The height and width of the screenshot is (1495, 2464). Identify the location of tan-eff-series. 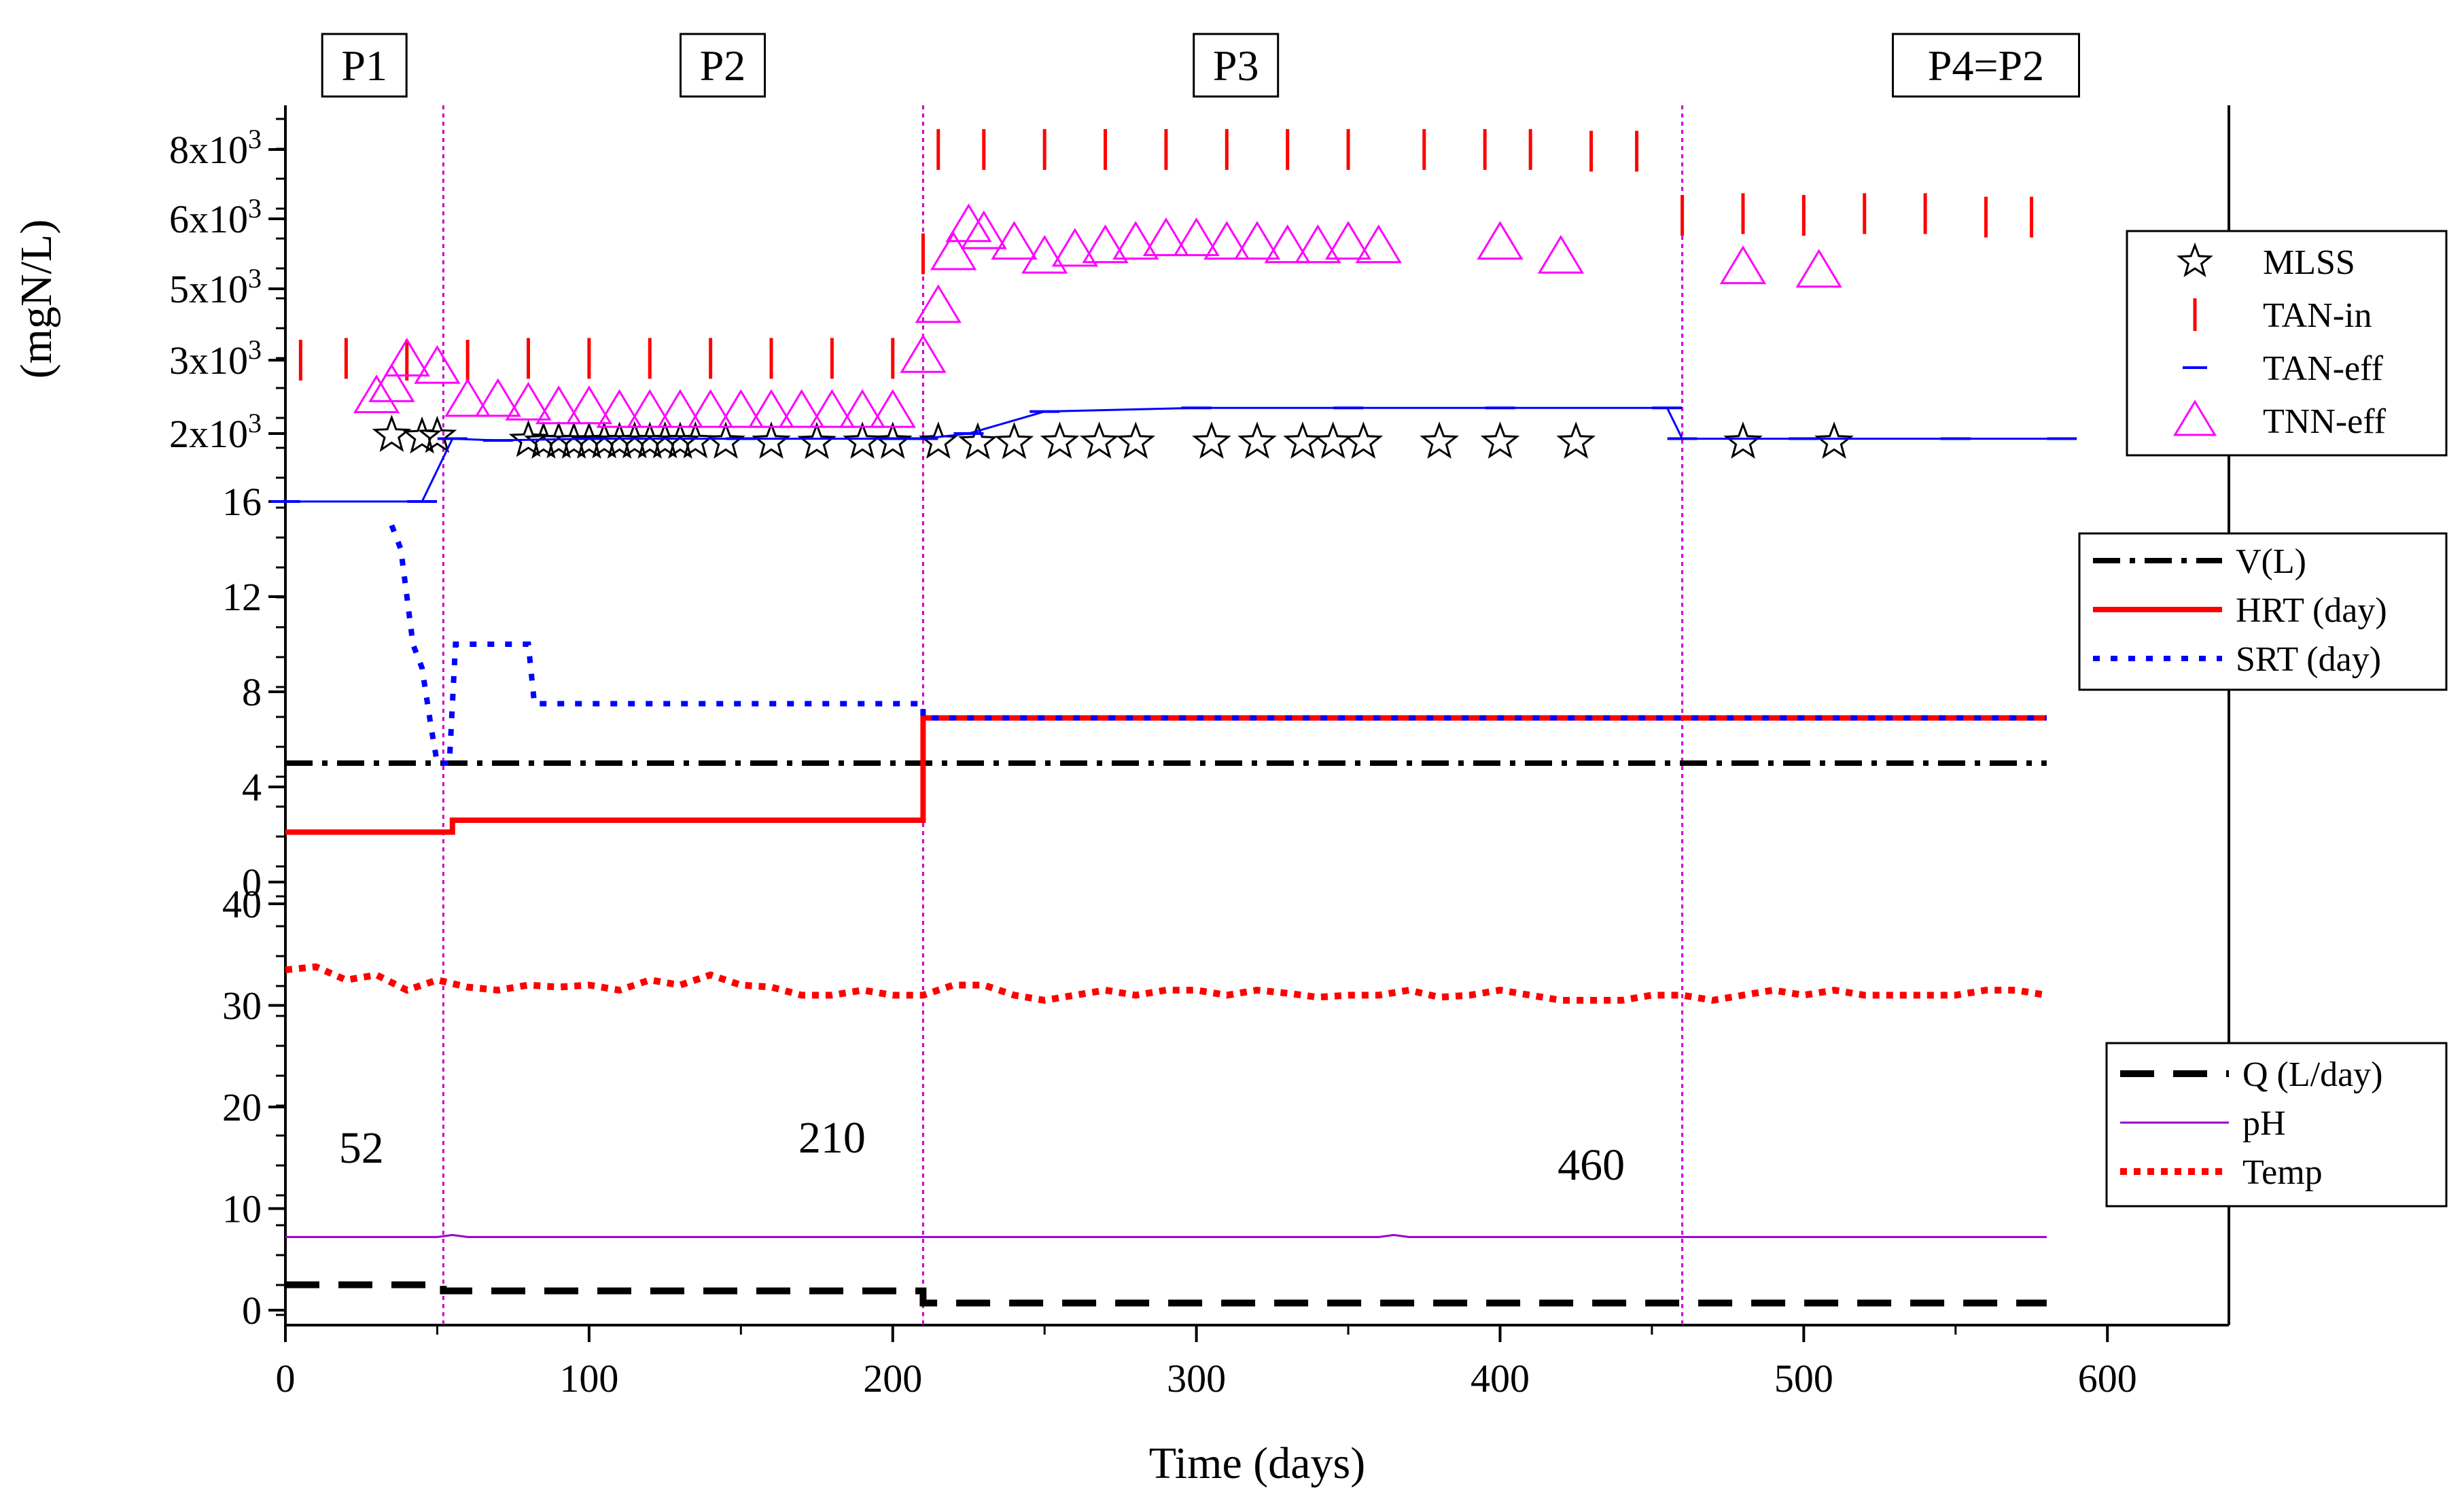
(1173, 454).